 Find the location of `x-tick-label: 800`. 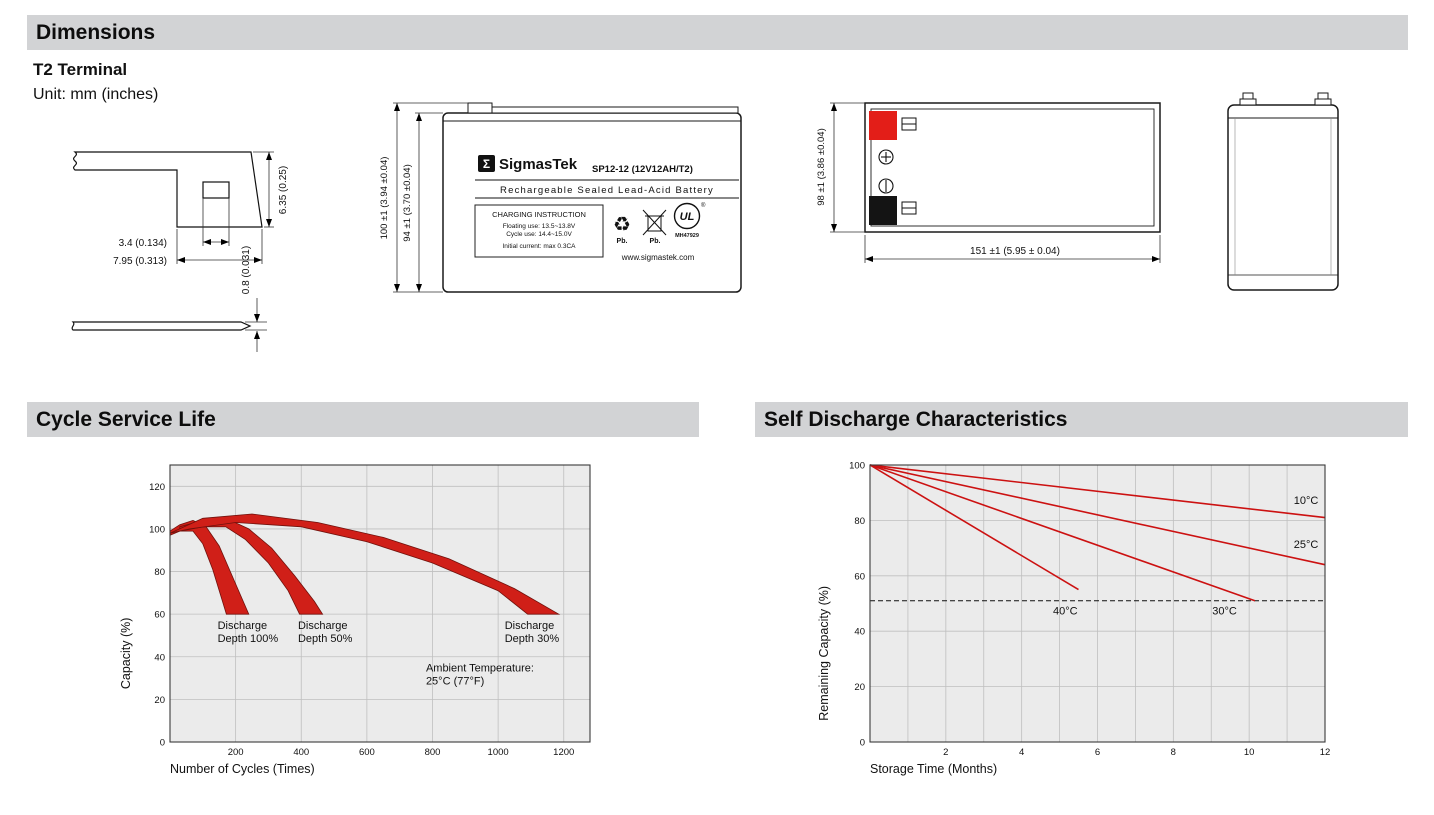

x-tick-label: 800 is located at coordinates (433, 752).